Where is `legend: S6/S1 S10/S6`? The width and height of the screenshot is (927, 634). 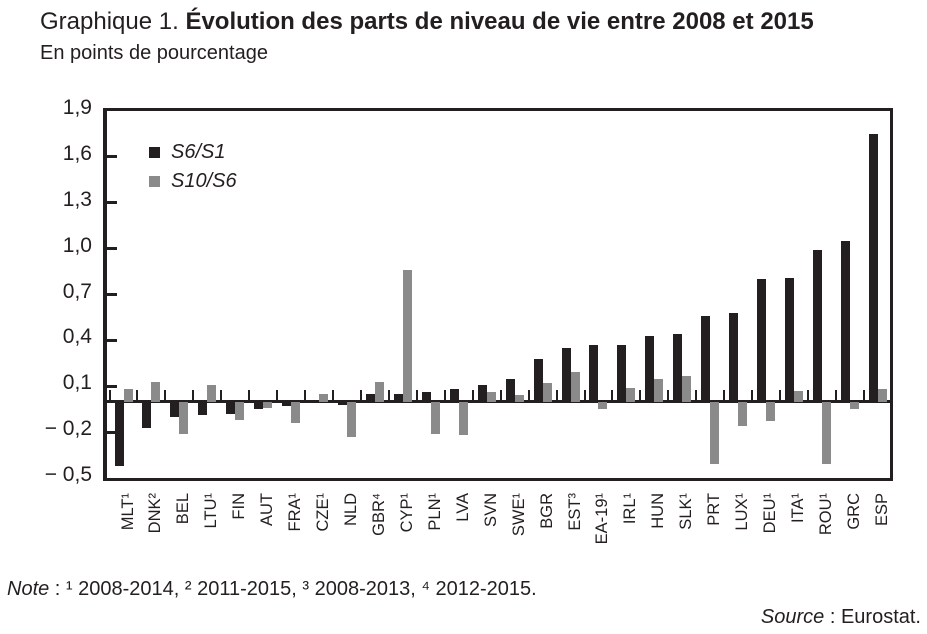
legend: S6/S1 S10/S6 is located at coordinates (193, 170).